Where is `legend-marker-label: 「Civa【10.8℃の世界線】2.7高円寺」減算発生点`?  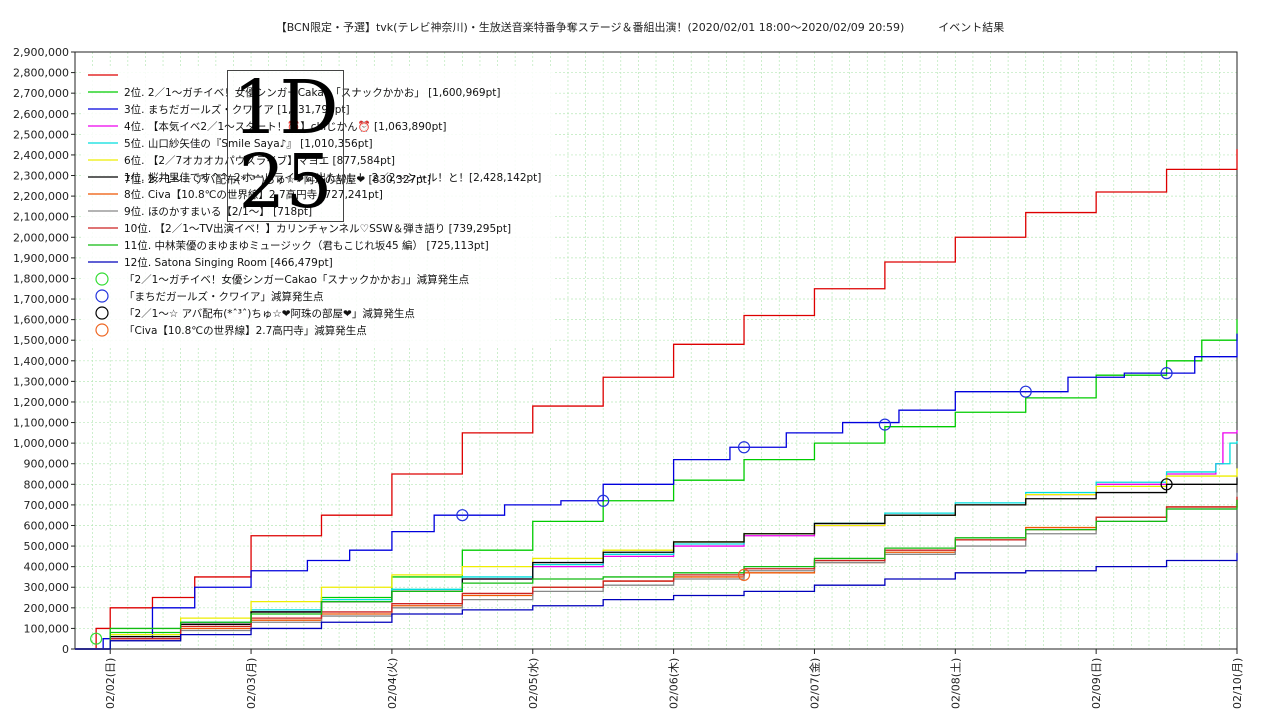
legend-marker-label: 「Civa【10.8℃の世界線】2.7高円寺」減算発生点 is located at coordinates (245, 330).